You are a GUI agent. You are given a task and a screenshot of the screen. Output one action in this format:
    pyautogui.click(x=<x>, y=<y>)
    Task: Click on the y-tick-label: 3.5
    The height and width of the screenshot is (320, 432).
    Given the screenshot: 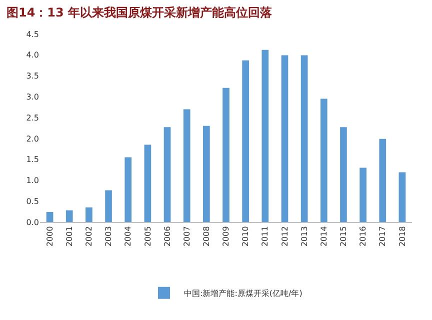 What is the action you would take?
    pyautogui.click(x=32, y=76)
    